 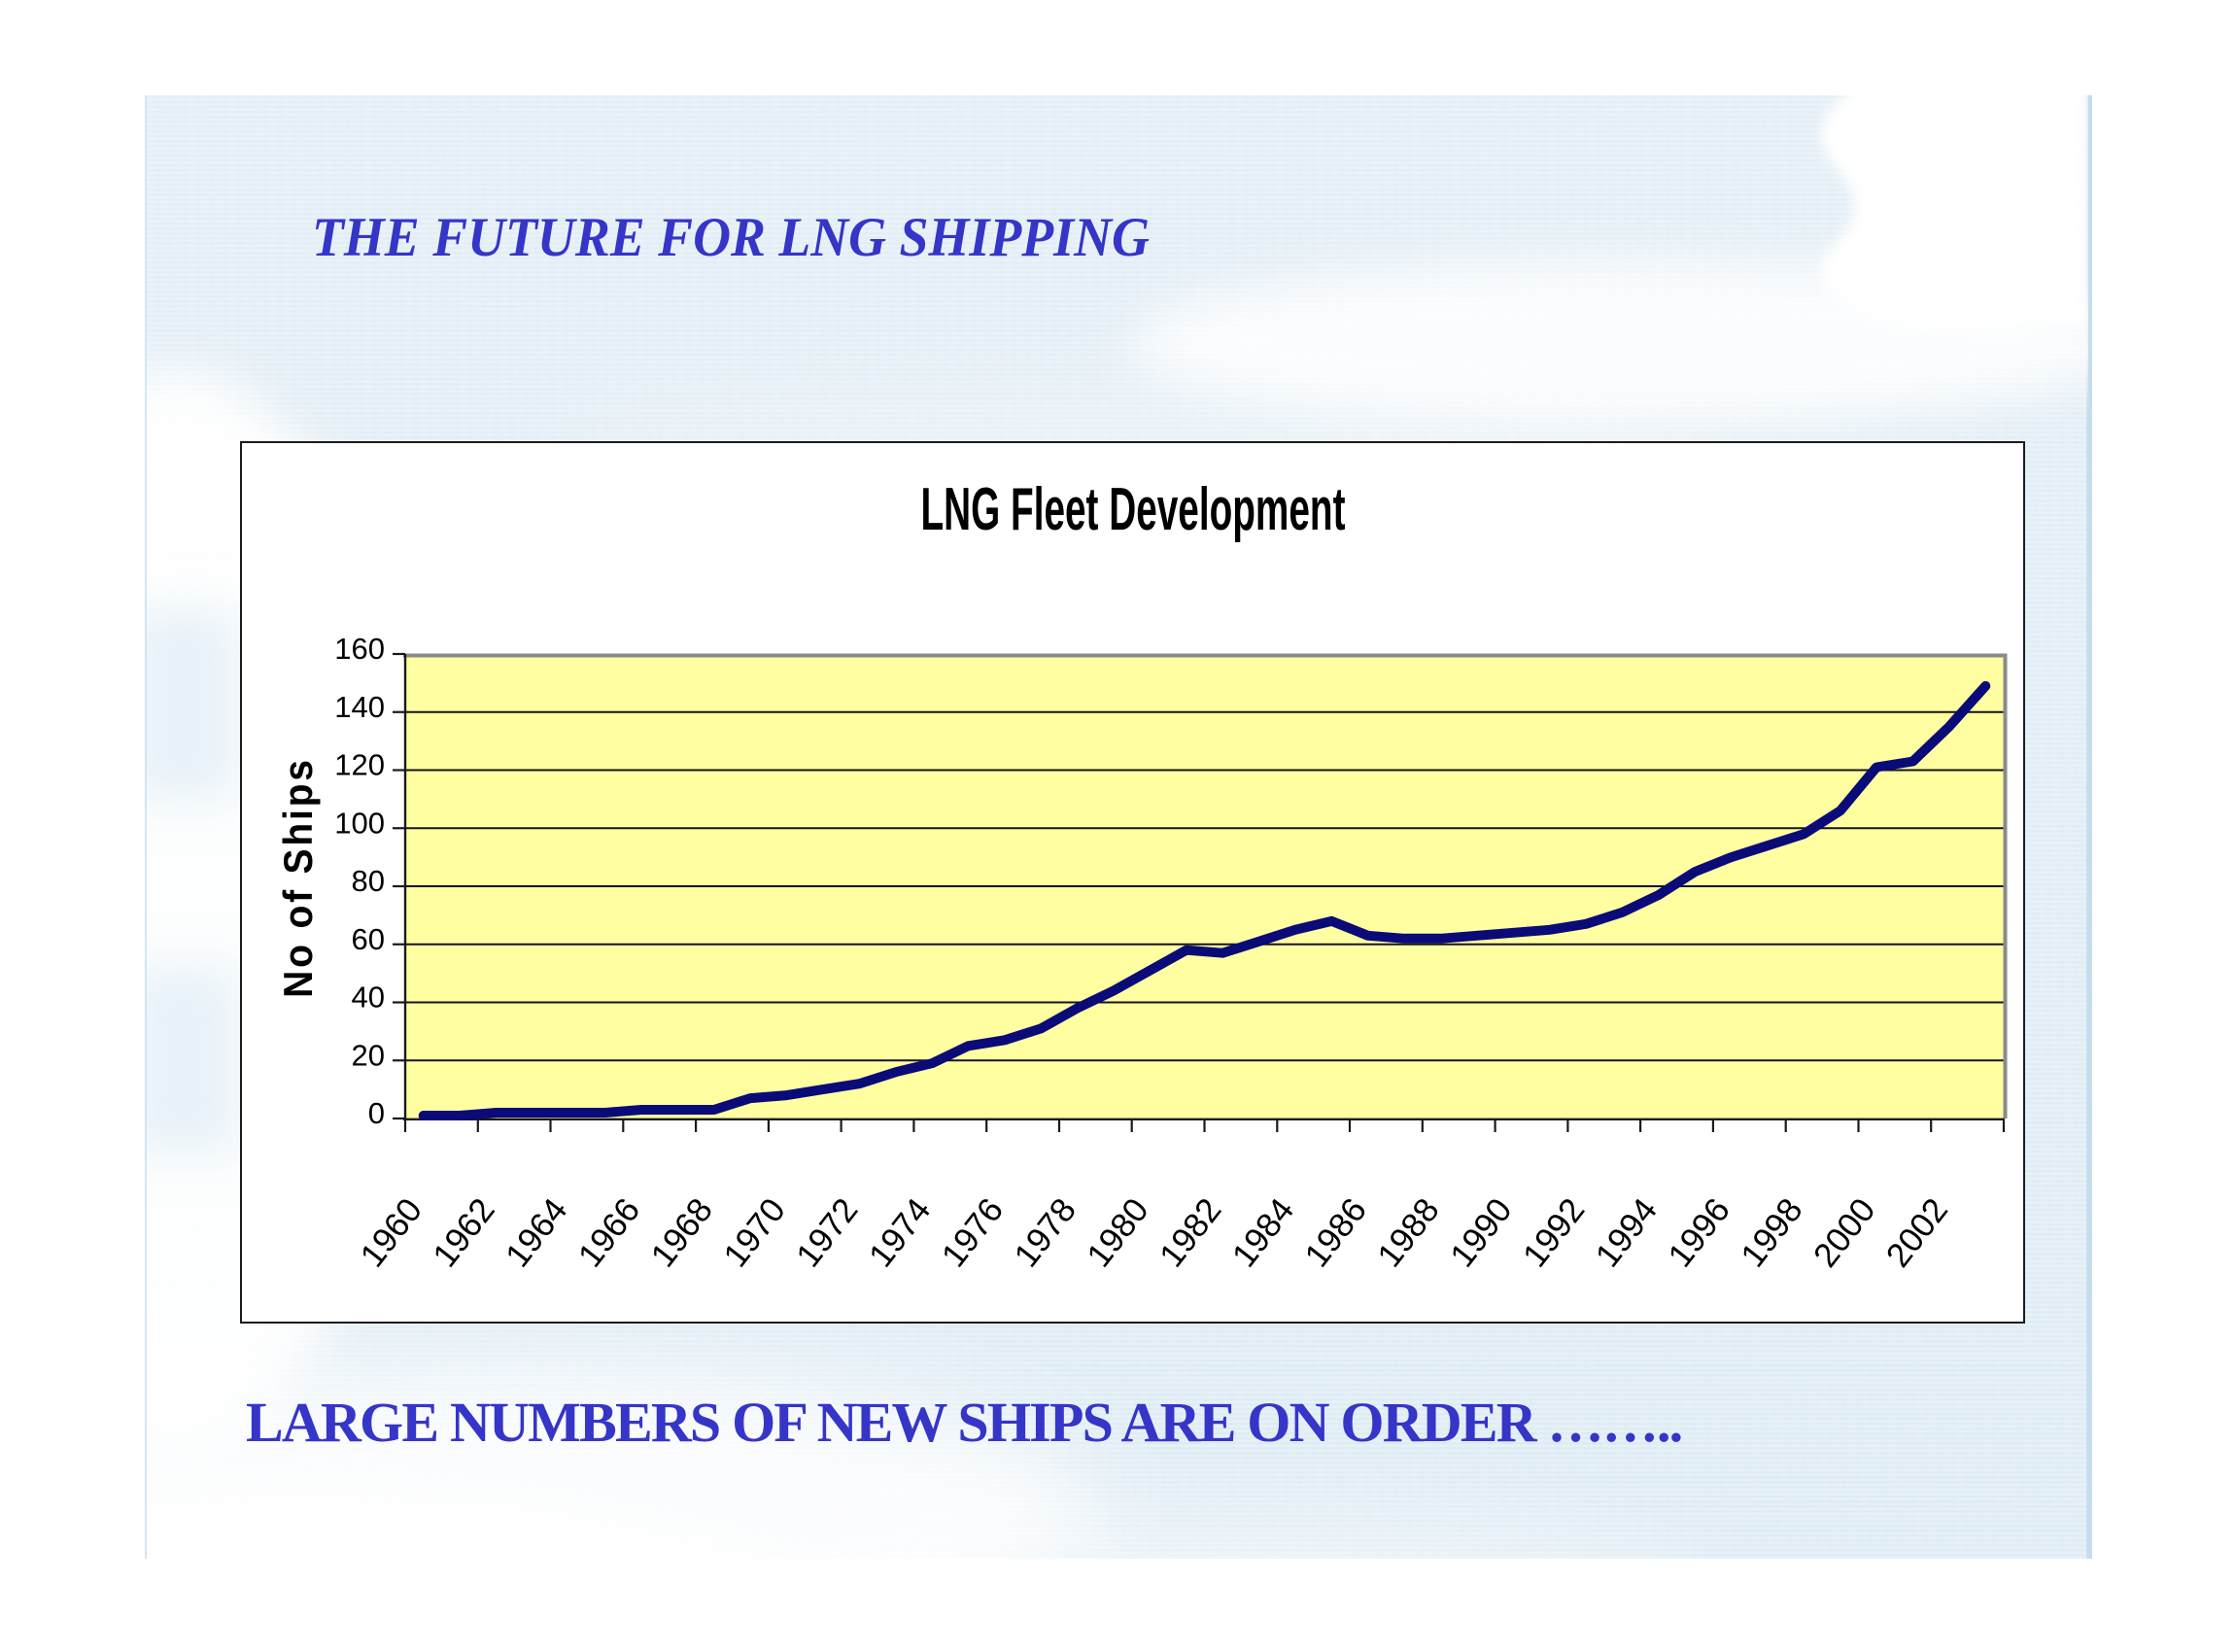 I want to click on svg-text: 1978, so click(x=1045, y=1232).